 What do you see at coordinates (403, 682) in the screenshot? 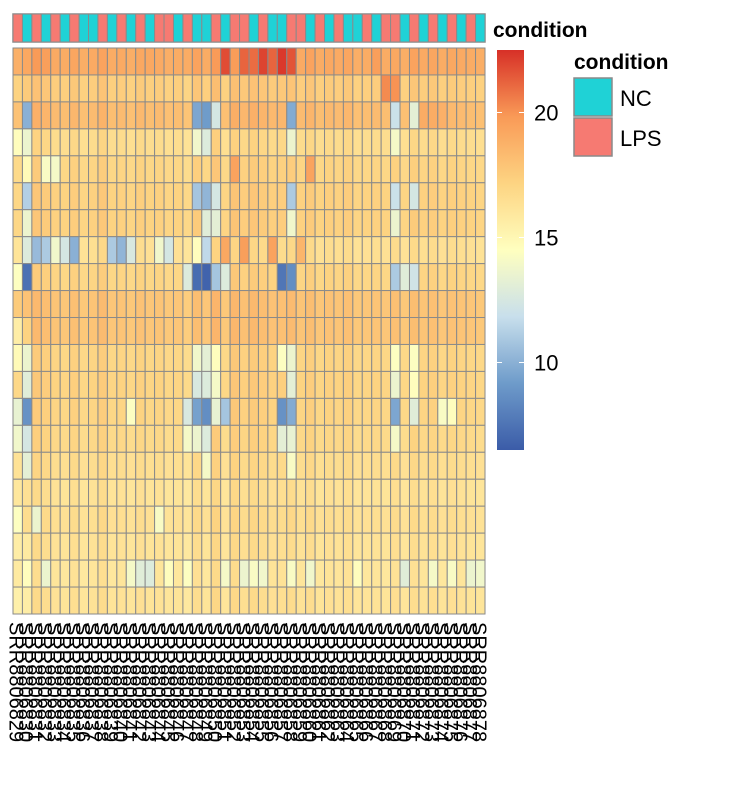
I see `column-label: SRR8806870` at bounding box center [403, 682].